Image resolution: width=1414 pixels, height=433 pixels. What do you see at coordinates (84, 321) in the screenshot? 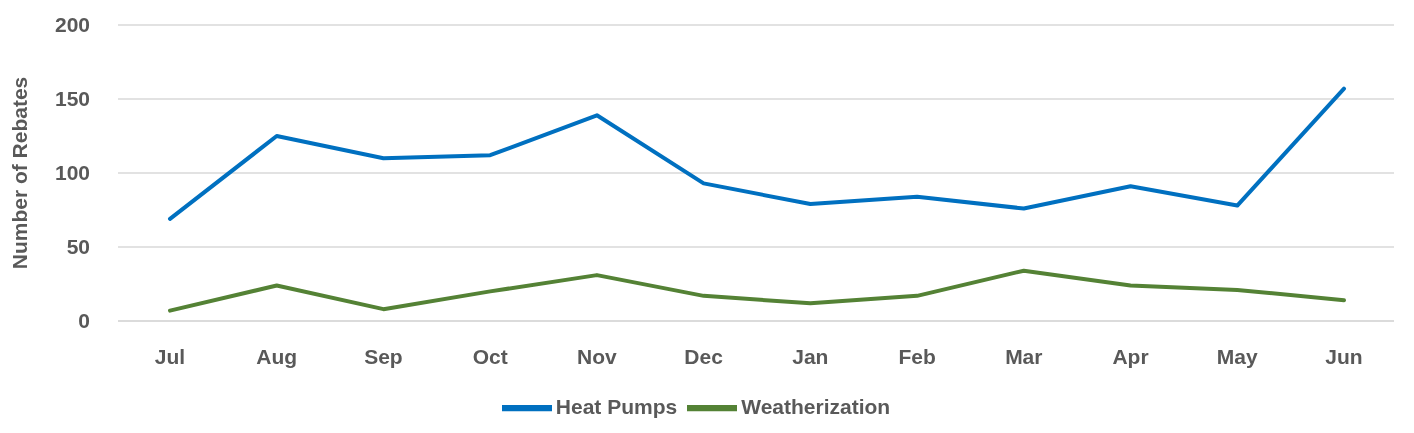
I see `y-tick-label: 0` at bounding box center [84, 321].